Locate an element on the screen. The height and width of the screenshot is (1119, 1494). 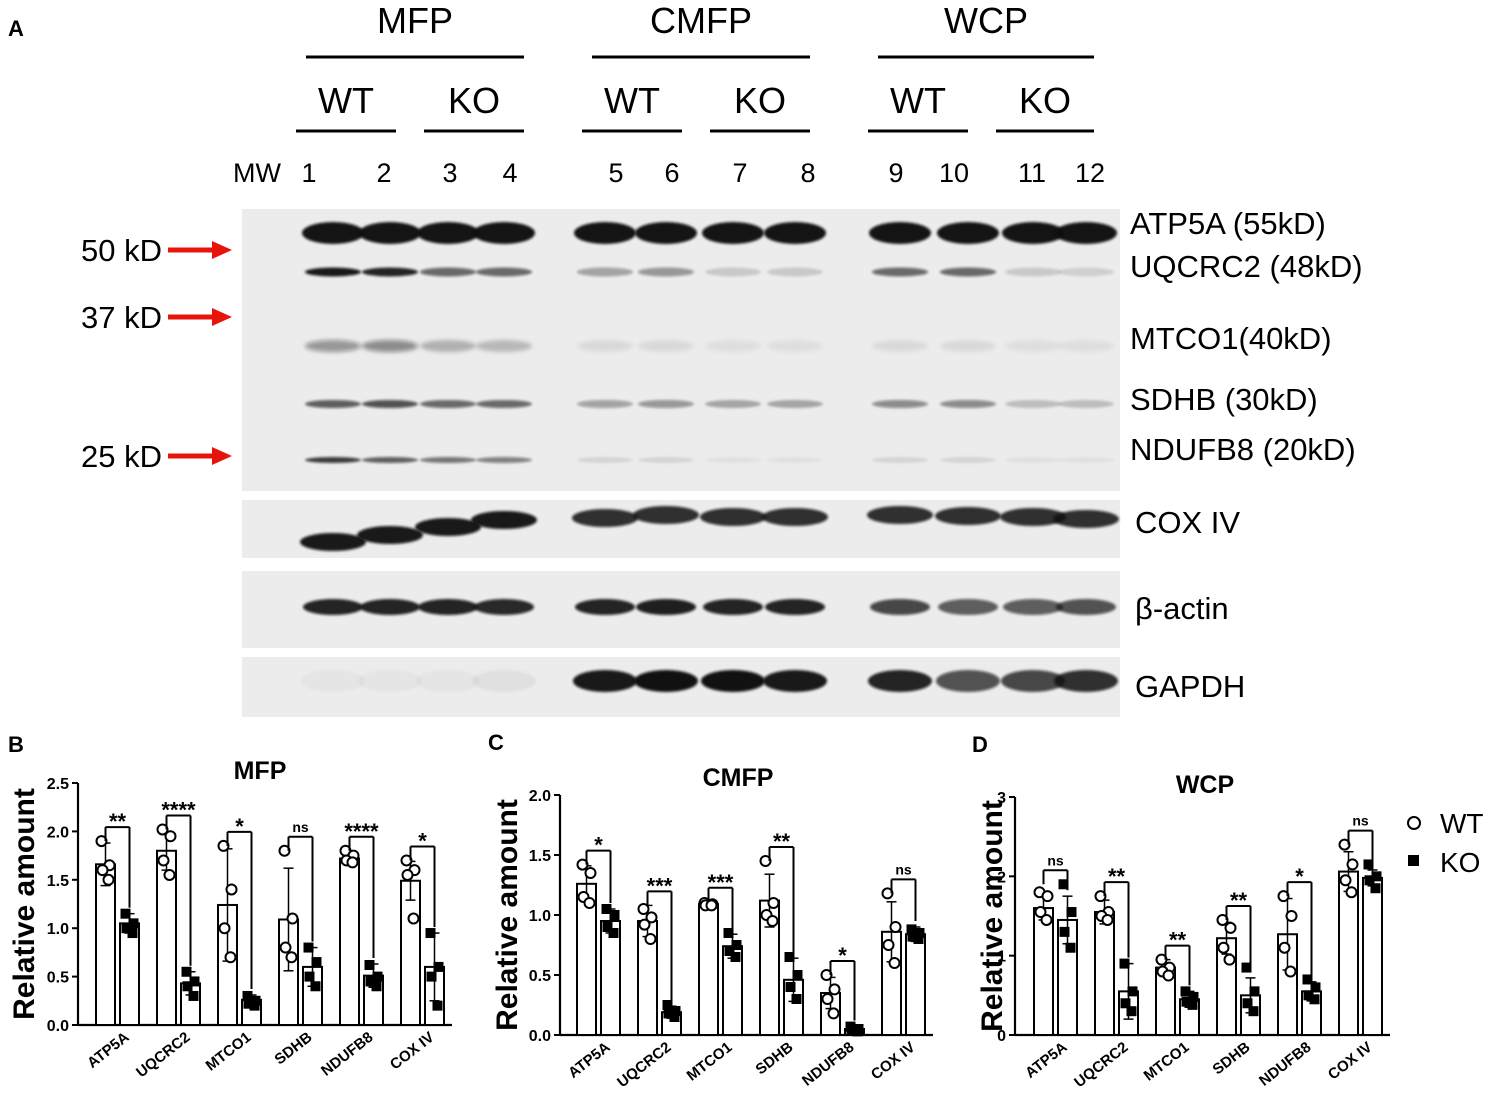
mw-label: MW is located at coordinates (257, 173).